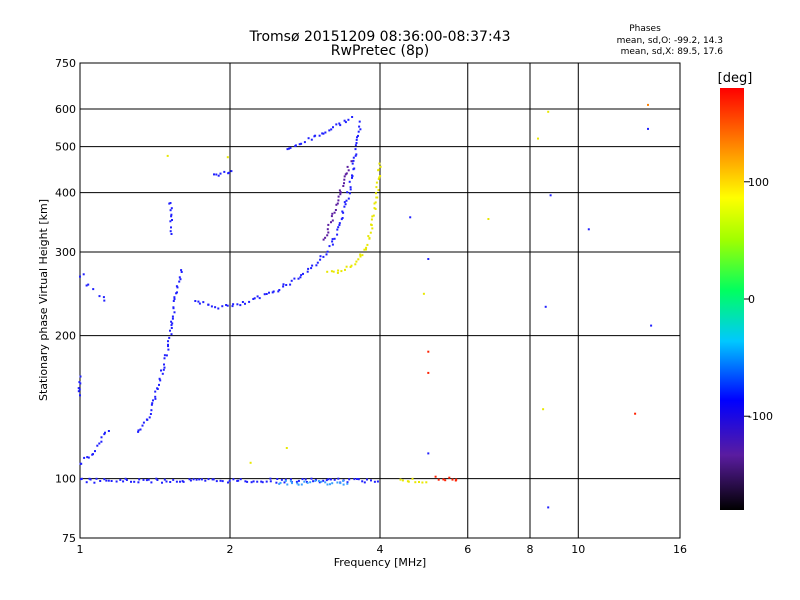 This screenshot has height=600, width=800. Describe the element at coordinates (80, 549) in the screenshot. I see `x-tick-label: 1` at that location.